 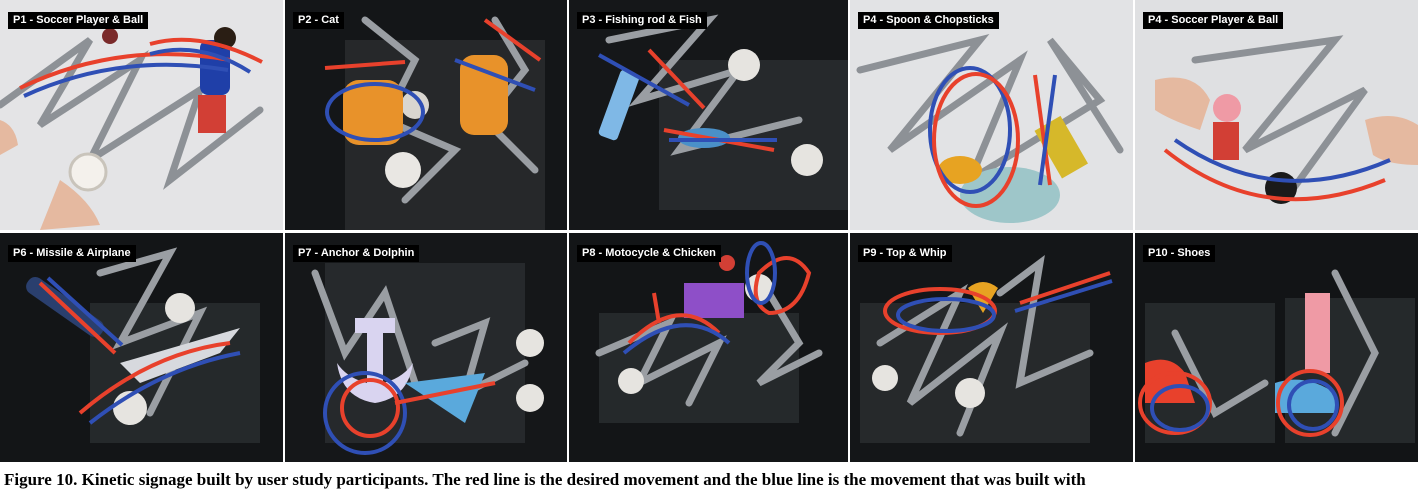 I want to click on panel-p4-spoon: P4 - Spoon & Chopsticks, so click(x=991, y=115).